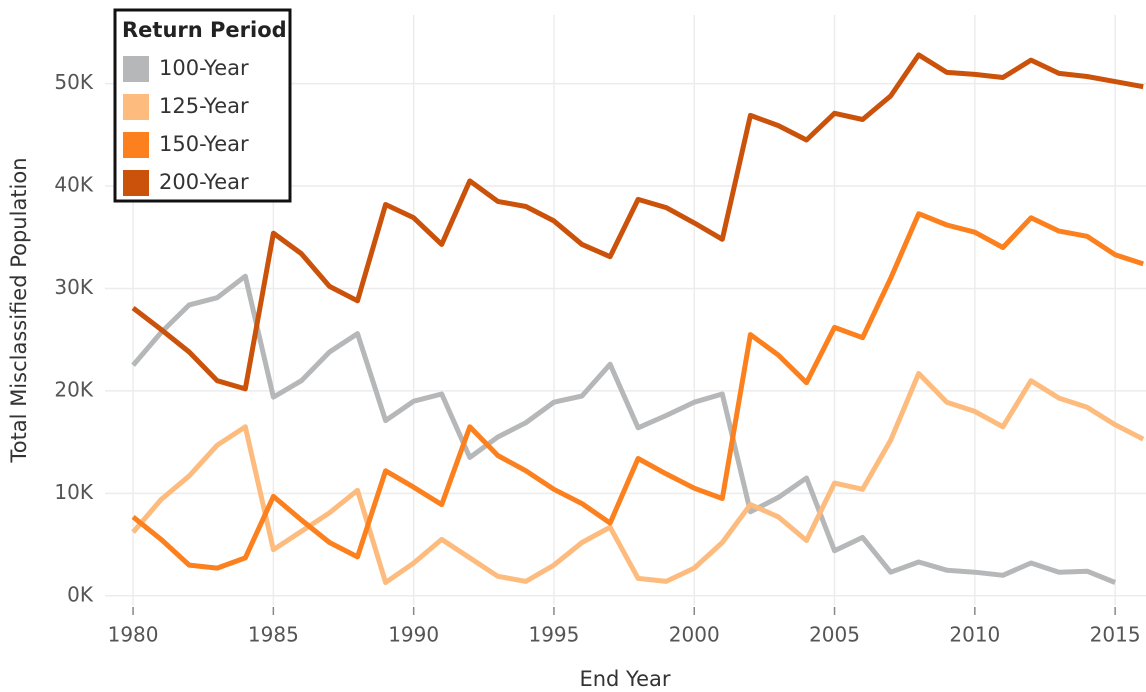  Describe the element at coordinates (1115, 635) in the screenshot. I see `x-tick-label: 2015` at that location.